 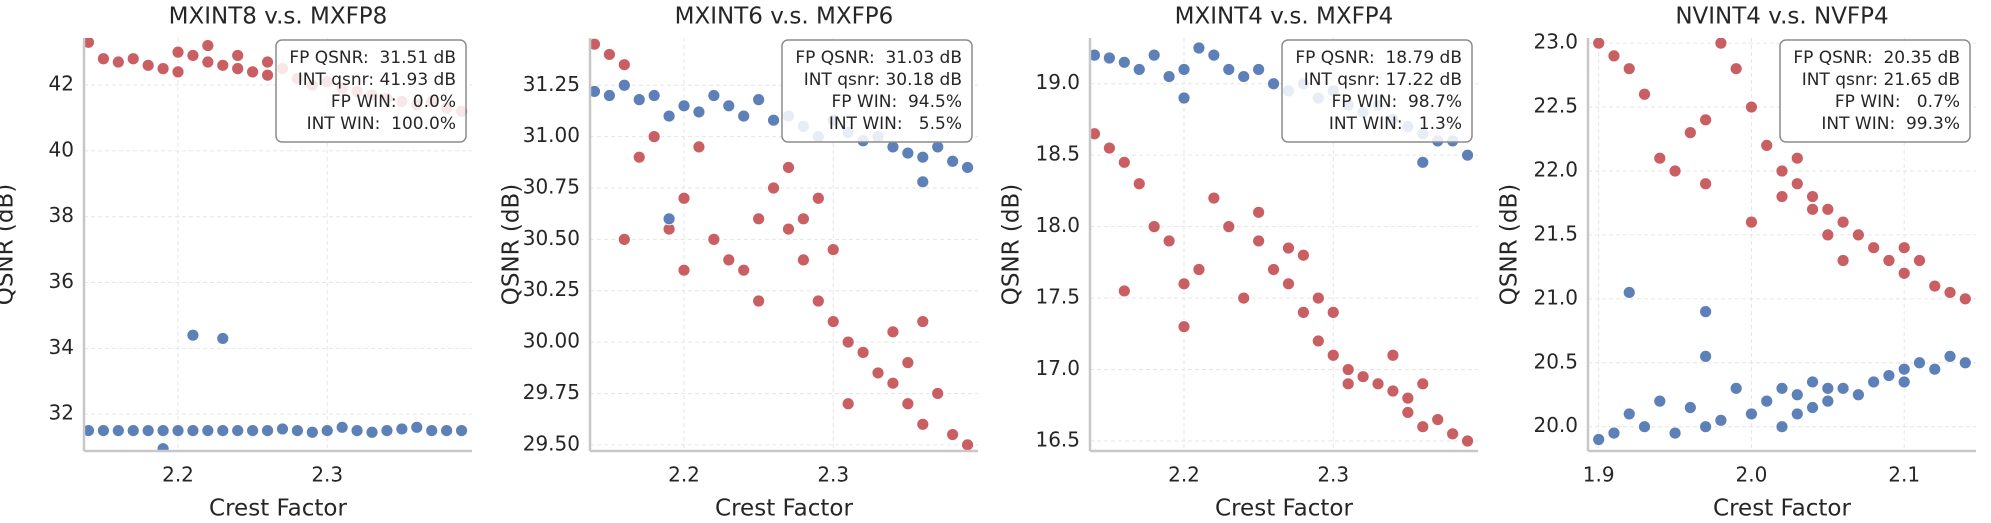 What do you see at coordinates (9, 245) in the screenshot?
I see `y-axis-label: QSNR (dB)` at bounding box center [9, 245].